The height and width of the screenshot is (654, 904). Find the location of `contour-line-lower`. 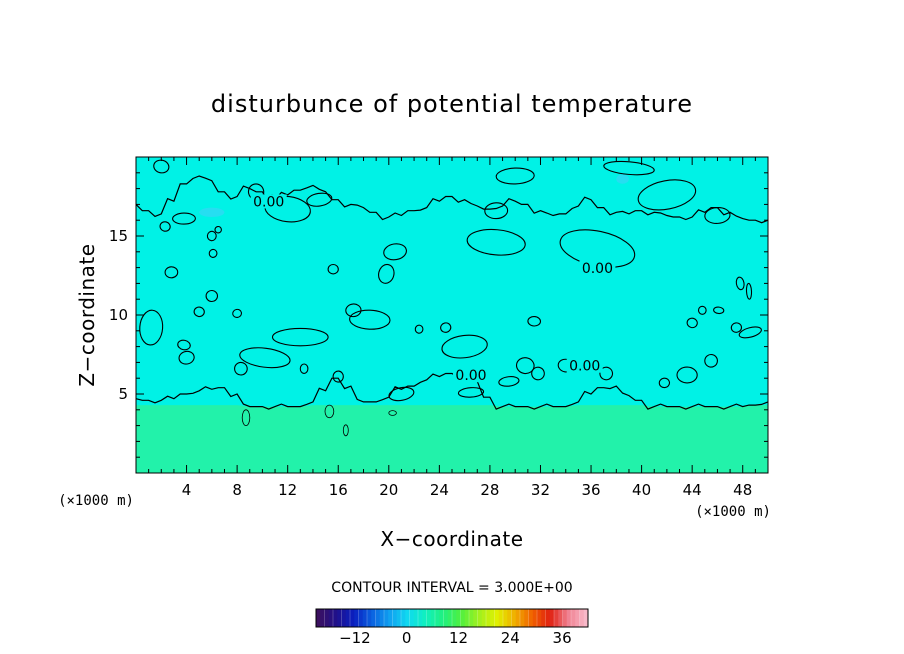

contour-line-lower is located at coordinates (452, 391).